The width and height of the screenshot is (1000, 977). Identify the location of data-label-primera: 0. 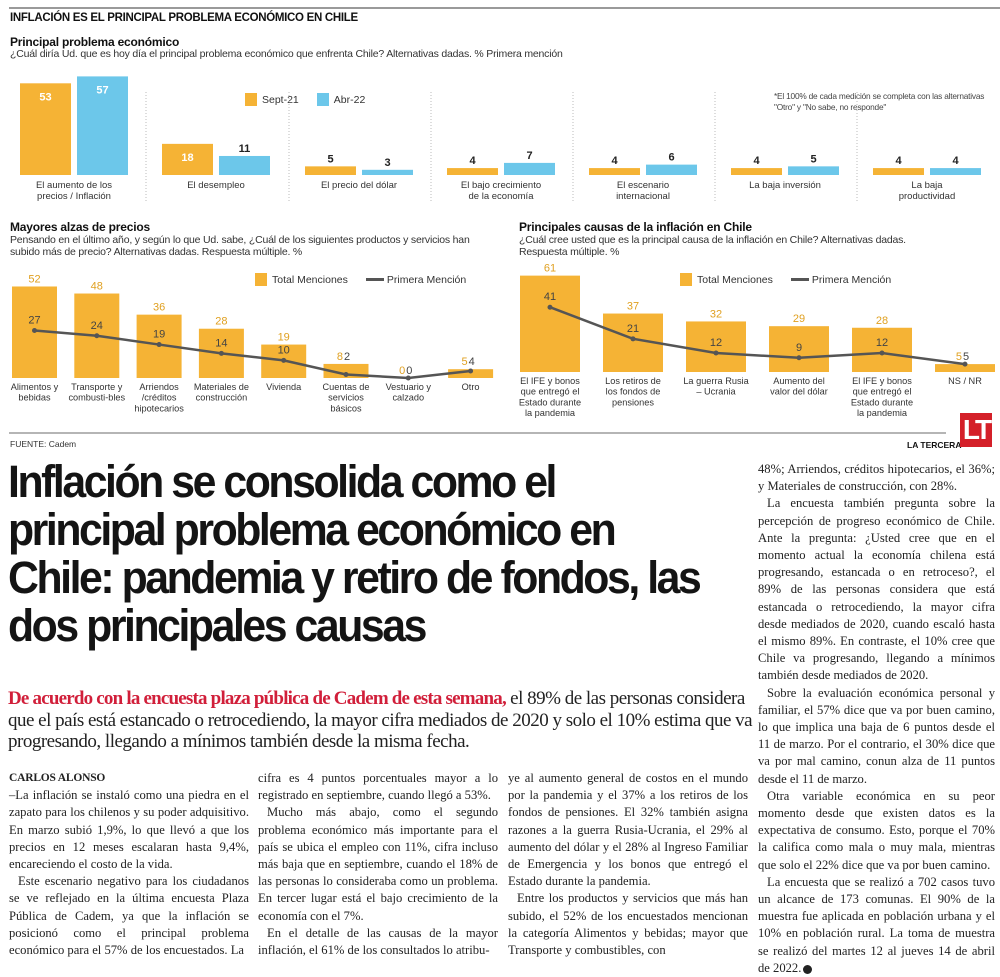
(409, 371).